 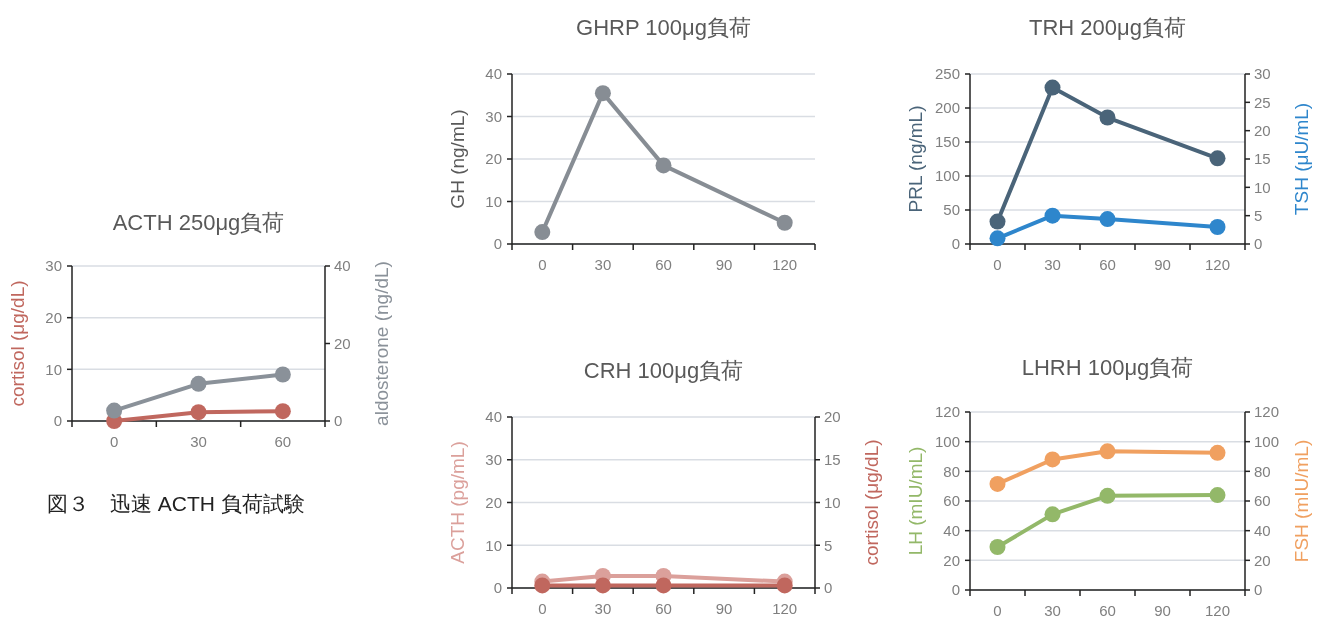 What do you see at coordinates (1107, 367) in the screenshot?
I see `chart-title: LHRH 100μg負荷` at bounding box center [1107, 367].